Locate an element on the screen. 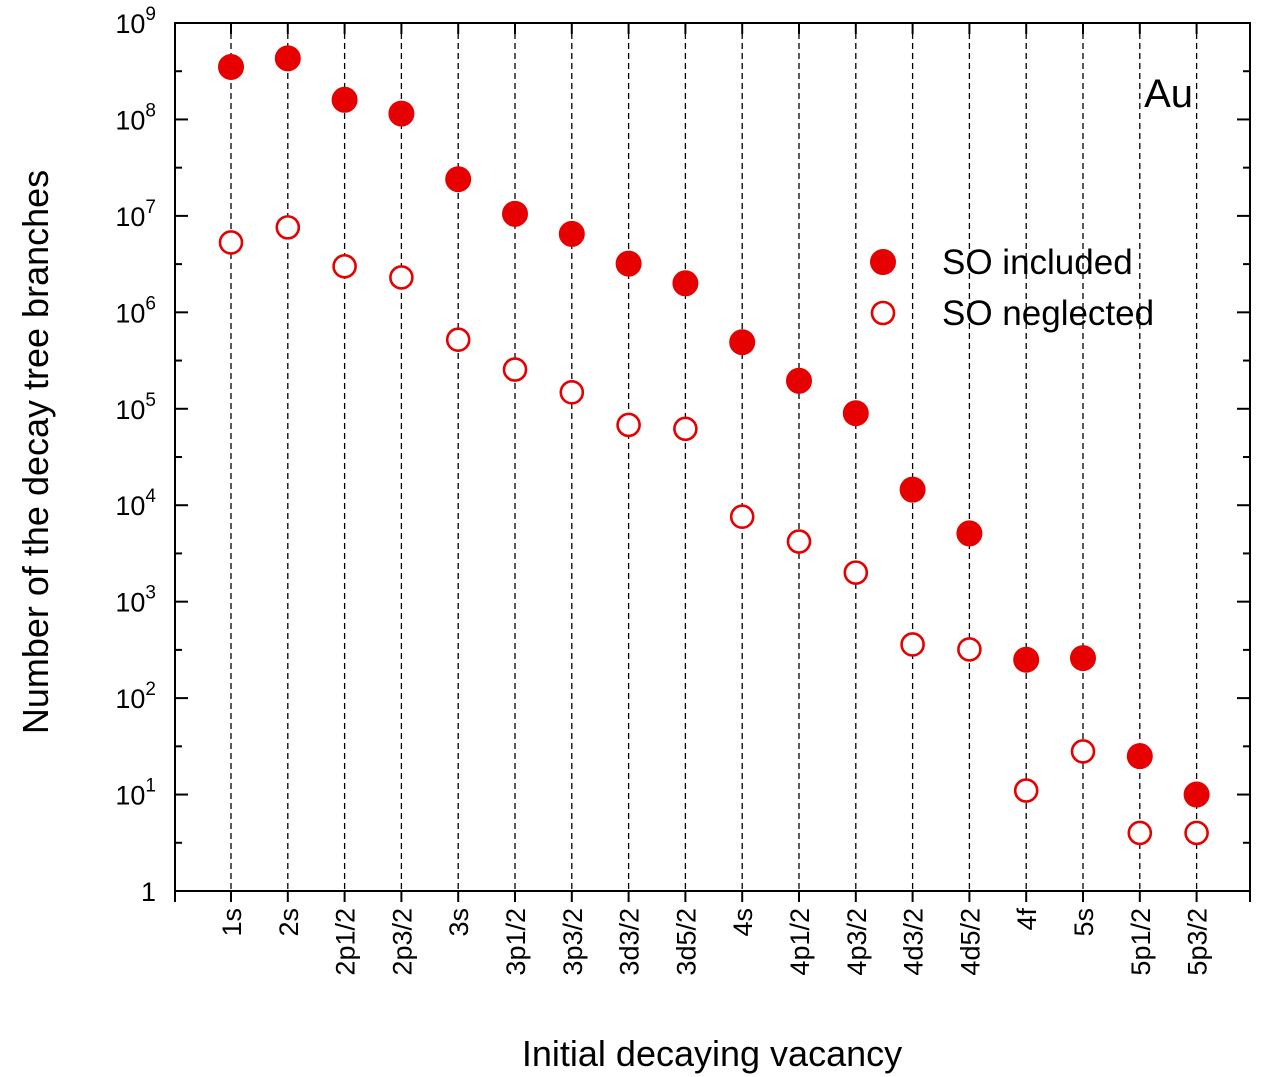 The height and width of the screenshot is (1077, 1270). x-tick-label: 3s is located at coordinates (459, 922).